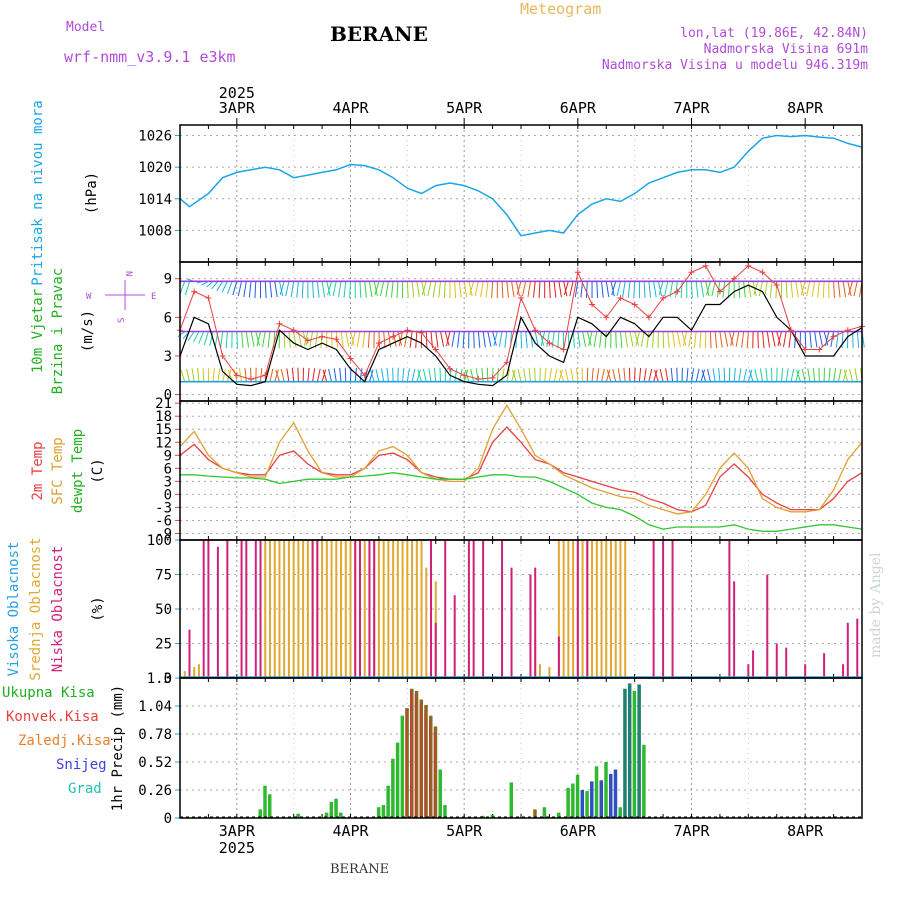 The image size is (900, 900). Describe the element at coordinates (168, 318) in the screenshot. I see `y-tick-label: 6` at that location.